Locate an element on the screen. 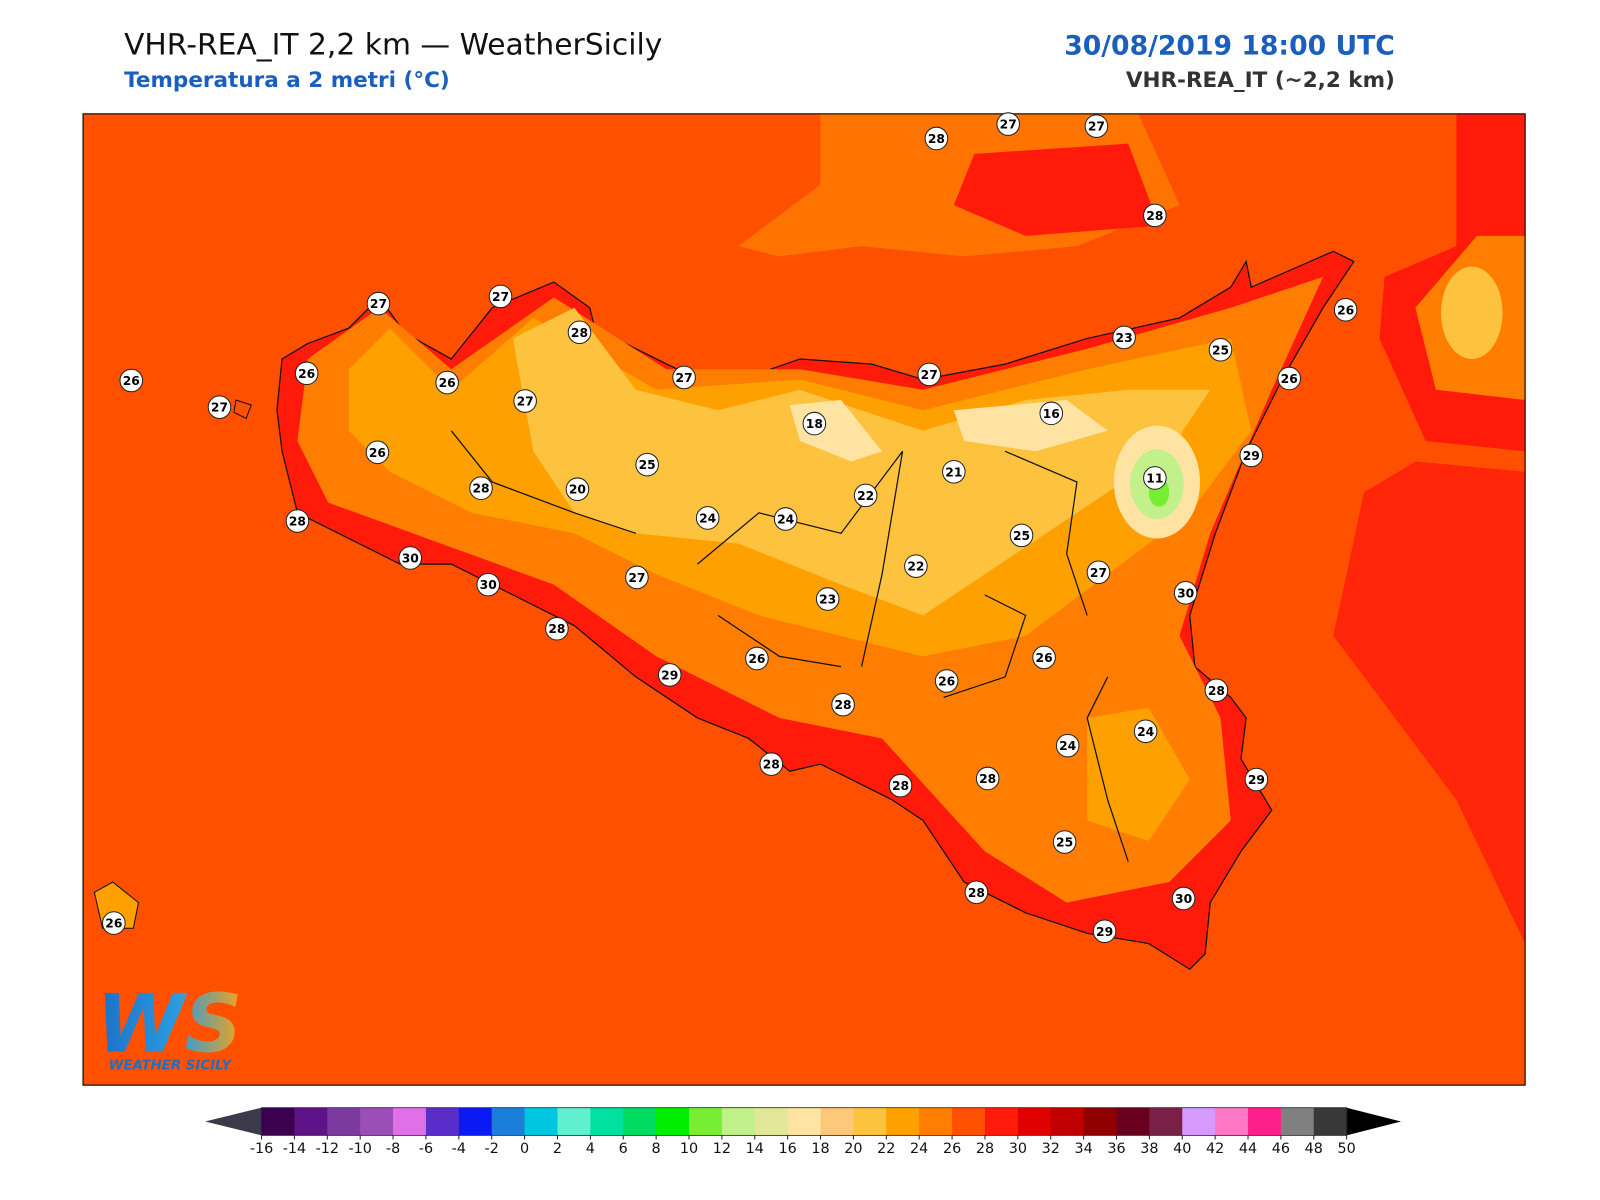 This screenshot has width=1600, height=1200. colorbar-tick-label: -10 is located at coordinates (359, 1149).